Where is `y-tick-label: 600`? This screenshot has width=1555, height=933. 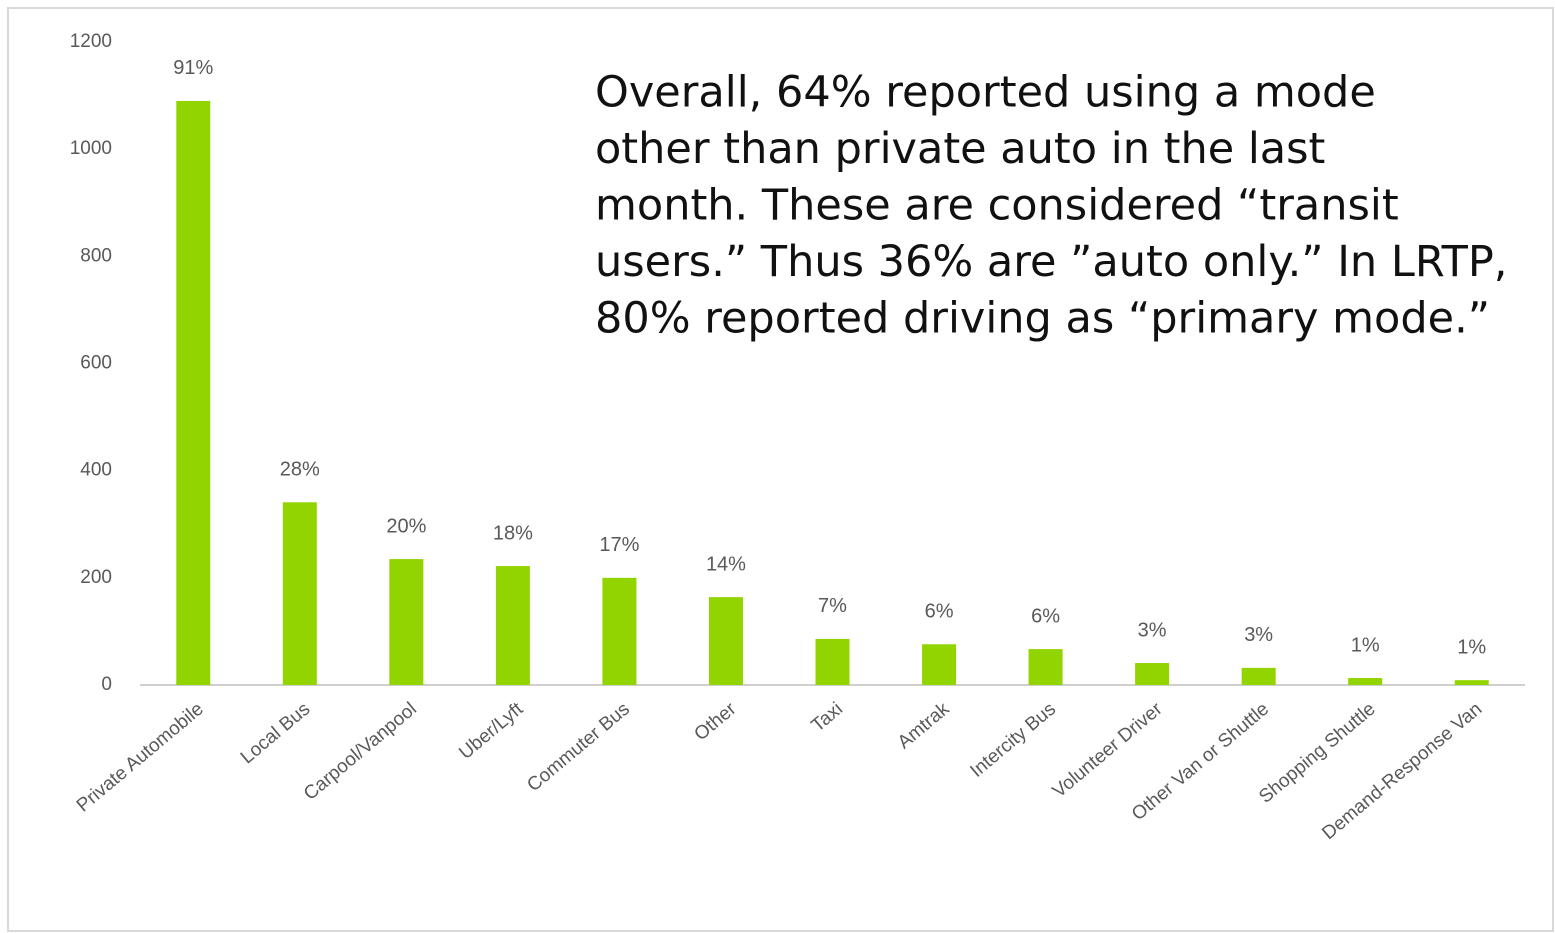
y-tick-label: 600 is located at coordinates (96, 363).